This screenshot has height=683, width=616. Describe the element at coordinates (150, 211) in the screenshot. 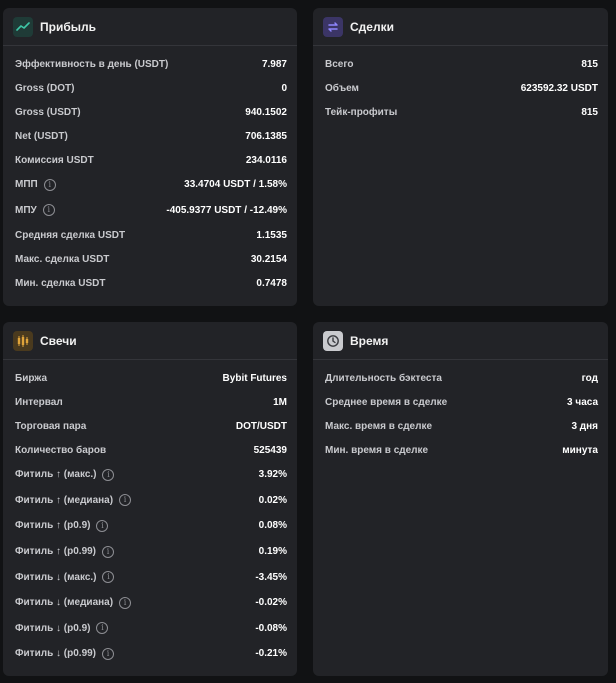

I see `profit-row: МПУ i -405.9377 USDT / -12.49%` at that location.